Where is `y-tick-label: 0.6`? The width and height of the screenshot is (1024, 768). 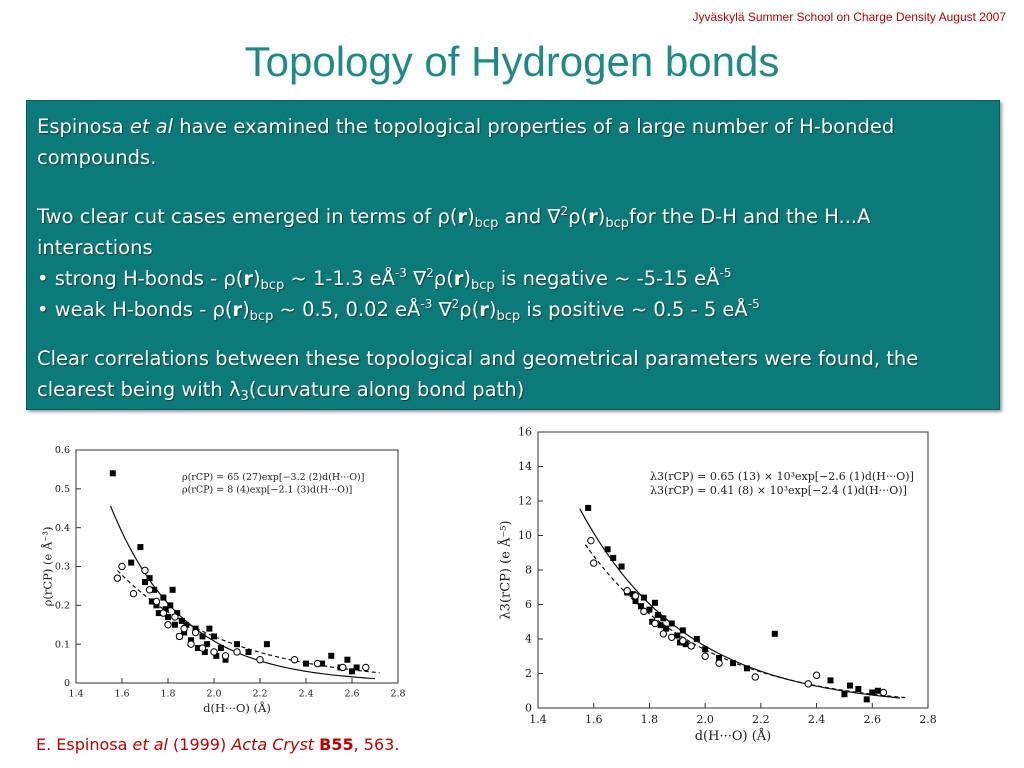
y-tick-label: 0.6 is located at coordinates (62, 450).